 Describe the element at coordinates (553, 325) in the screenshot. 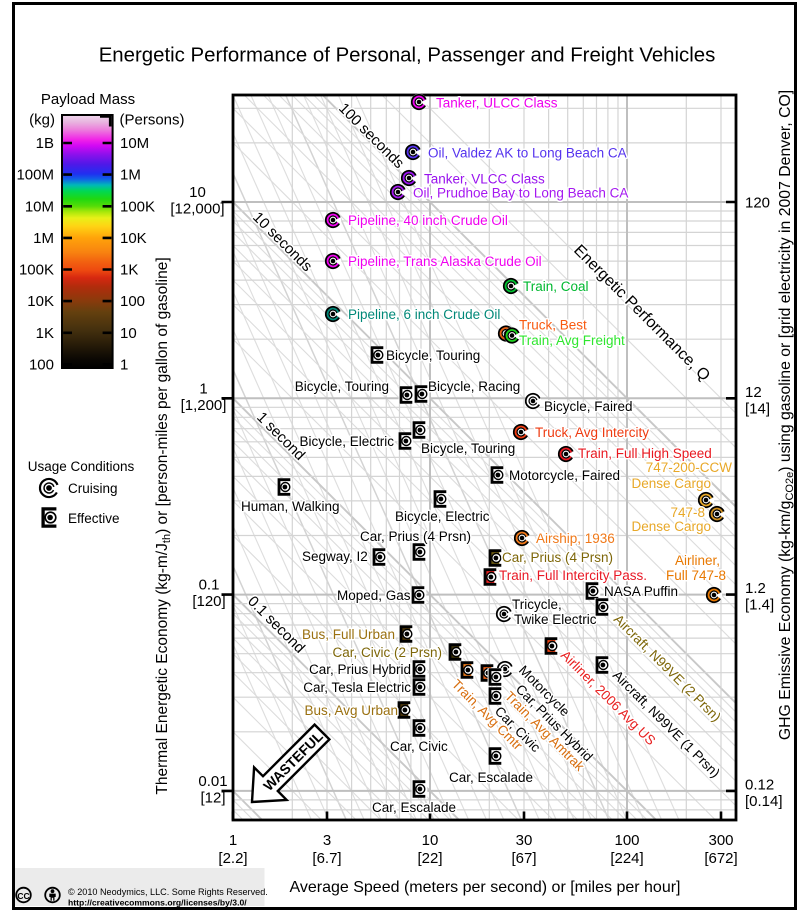

I see `svg-text: Truck, Best` at that location.